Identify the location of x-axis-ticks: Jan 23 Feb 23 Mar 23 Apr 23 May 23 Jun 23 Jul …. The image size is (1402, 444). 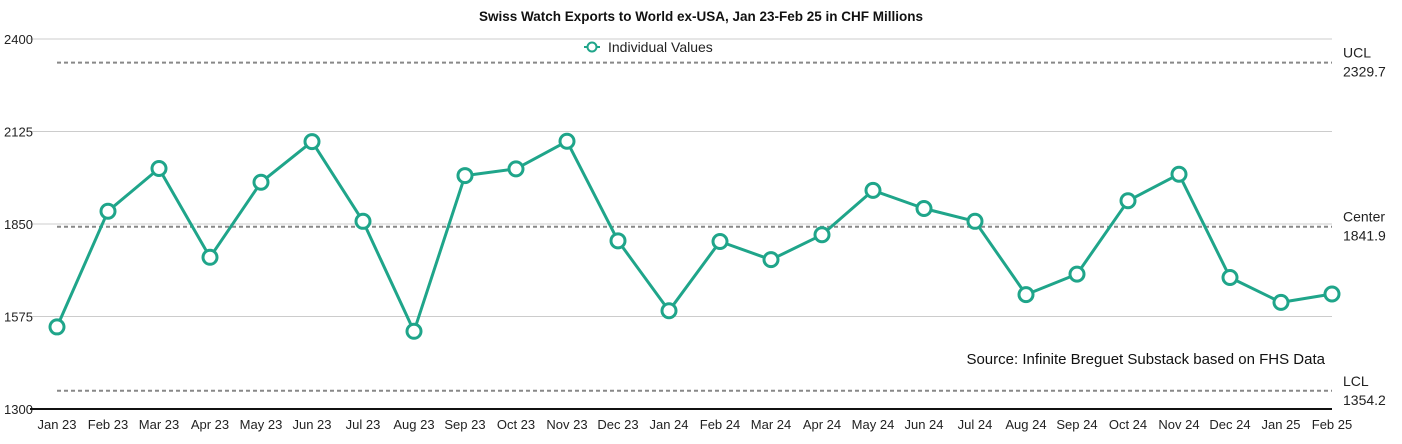
(694, 424).